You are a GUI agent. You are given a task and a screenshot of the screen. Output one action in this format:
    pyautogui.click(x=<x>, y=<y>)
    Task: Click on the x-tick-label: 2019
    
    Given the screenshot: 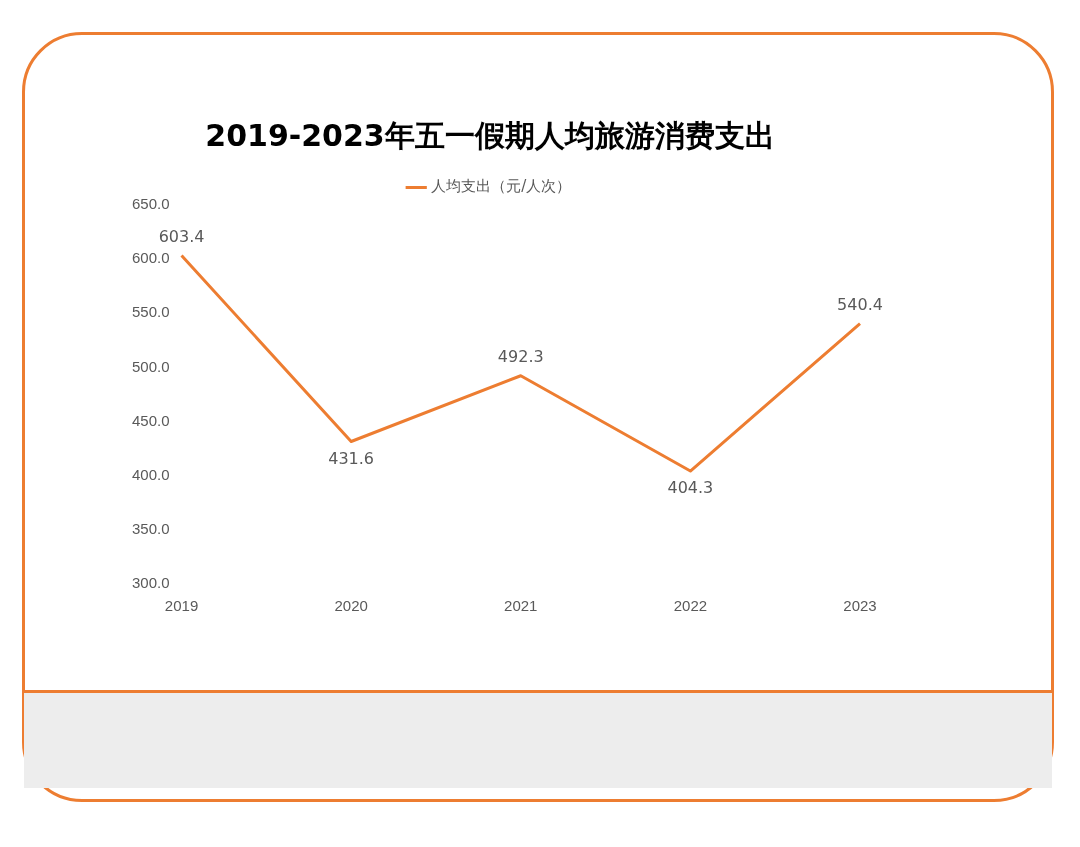 What is the action you would take?
    pyautogui.click(x=181, y=606)
    